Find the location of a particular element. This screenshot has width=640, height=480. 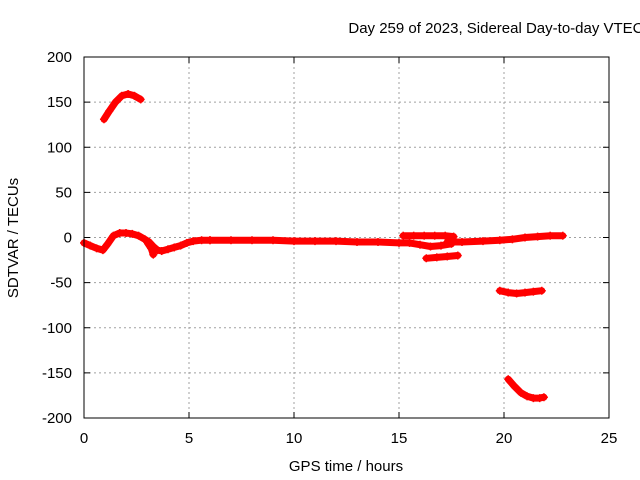

x-tick-label: 5 is located at coordinates (189, 438).